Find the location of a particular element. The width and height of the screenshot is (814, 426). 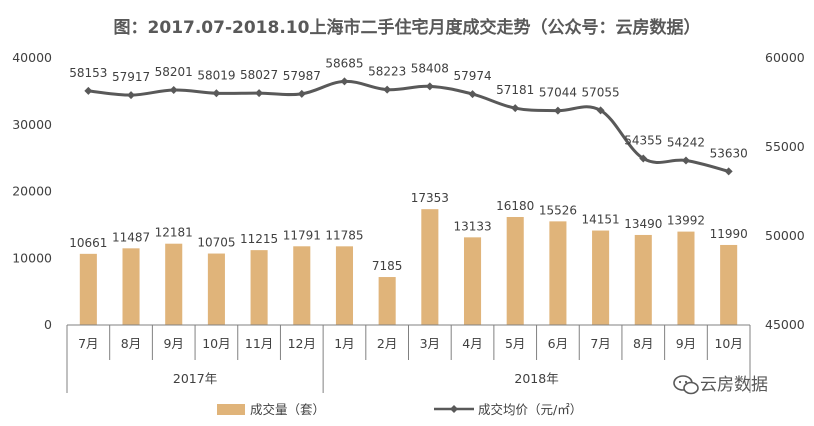

wechat-icon is located at coordinates (686, 385).